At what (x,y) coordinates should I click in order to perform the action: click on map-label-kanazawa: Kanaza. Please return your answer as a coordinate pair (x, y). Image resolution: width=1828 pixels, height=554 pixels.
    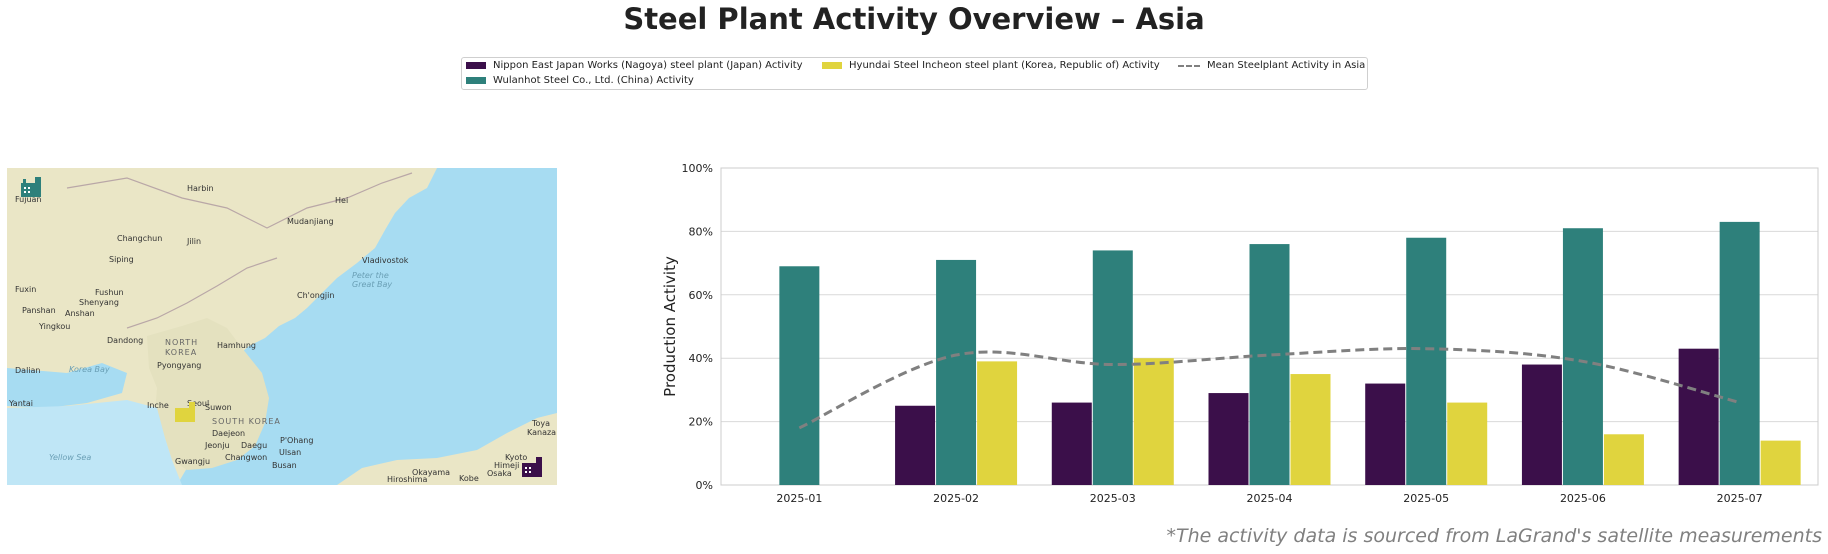
    Looking at the image, I should click on (541, 432).